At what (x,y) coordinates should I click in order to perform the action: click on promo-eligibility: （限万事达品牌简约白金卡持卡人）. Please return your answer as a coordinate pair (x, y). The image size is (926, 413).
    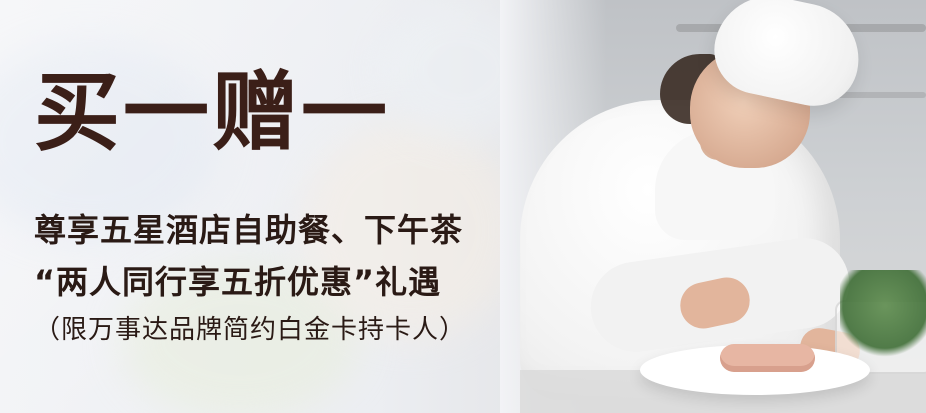
    Looking at the image, I should click on (250, 330).